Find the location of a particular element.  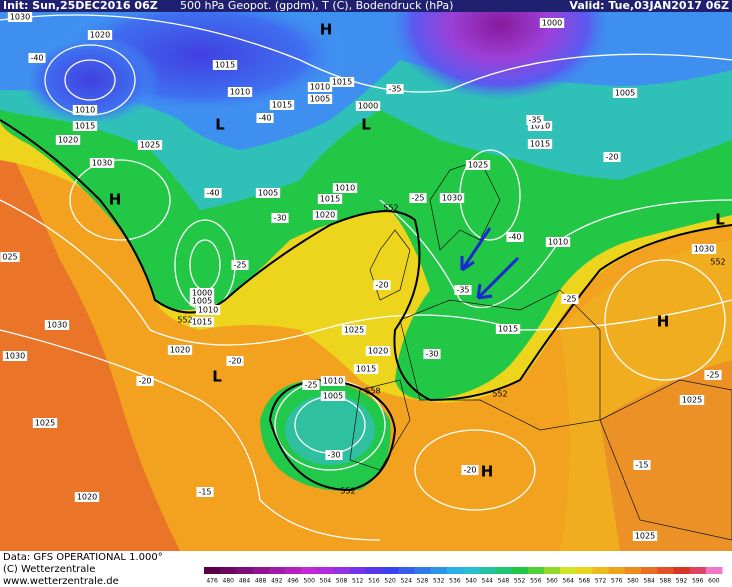

colorbar-label: 584 is located at coordinates (649, 581).